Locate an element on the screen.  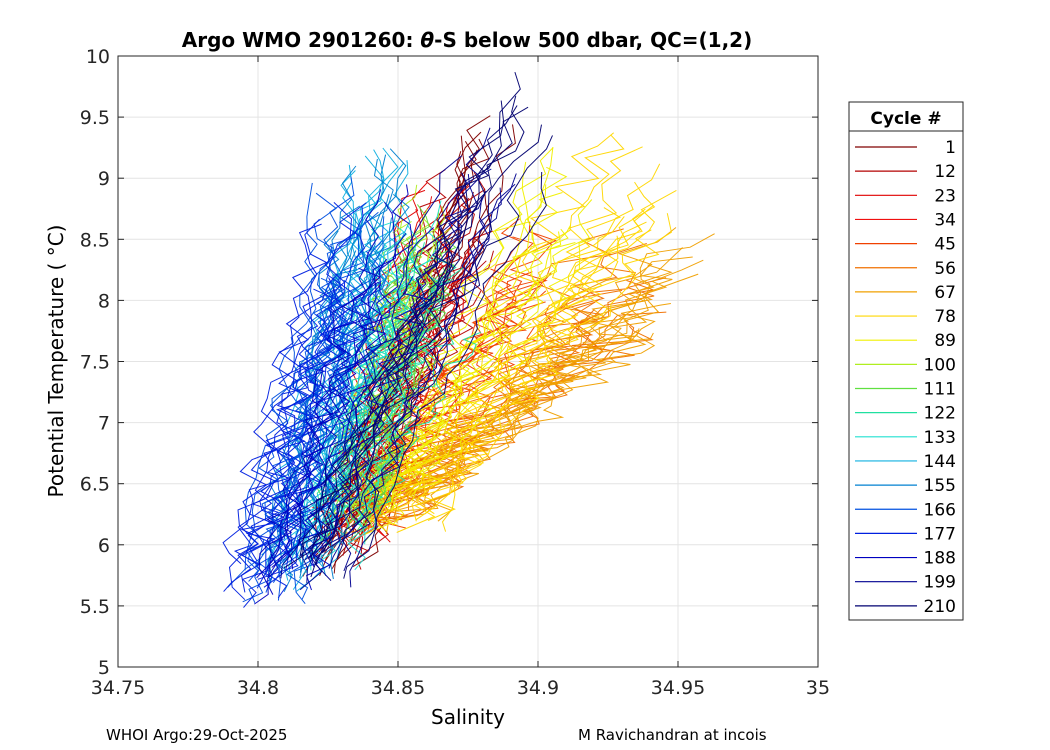
y-tick-label: 6 is located at coordinates (104, 546).